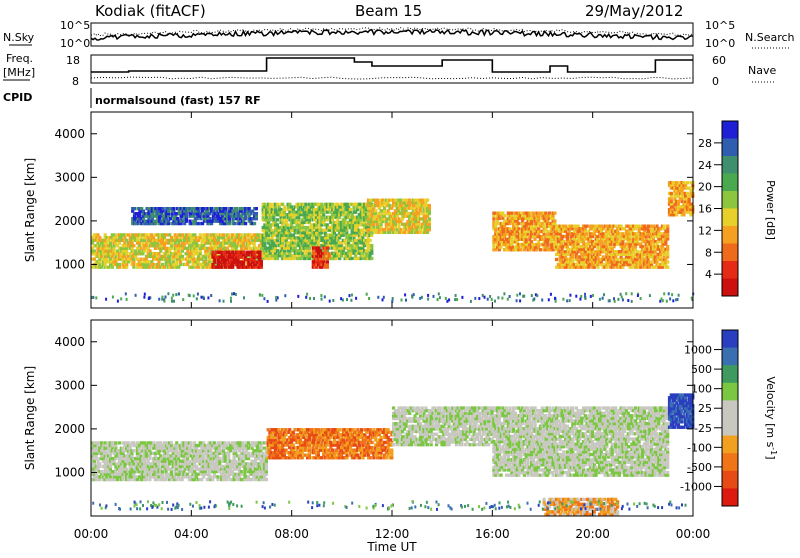 This screenshot has width=800, height=558. I want to click on noise-tick-hi-right: 10^5, so click(720, 25).